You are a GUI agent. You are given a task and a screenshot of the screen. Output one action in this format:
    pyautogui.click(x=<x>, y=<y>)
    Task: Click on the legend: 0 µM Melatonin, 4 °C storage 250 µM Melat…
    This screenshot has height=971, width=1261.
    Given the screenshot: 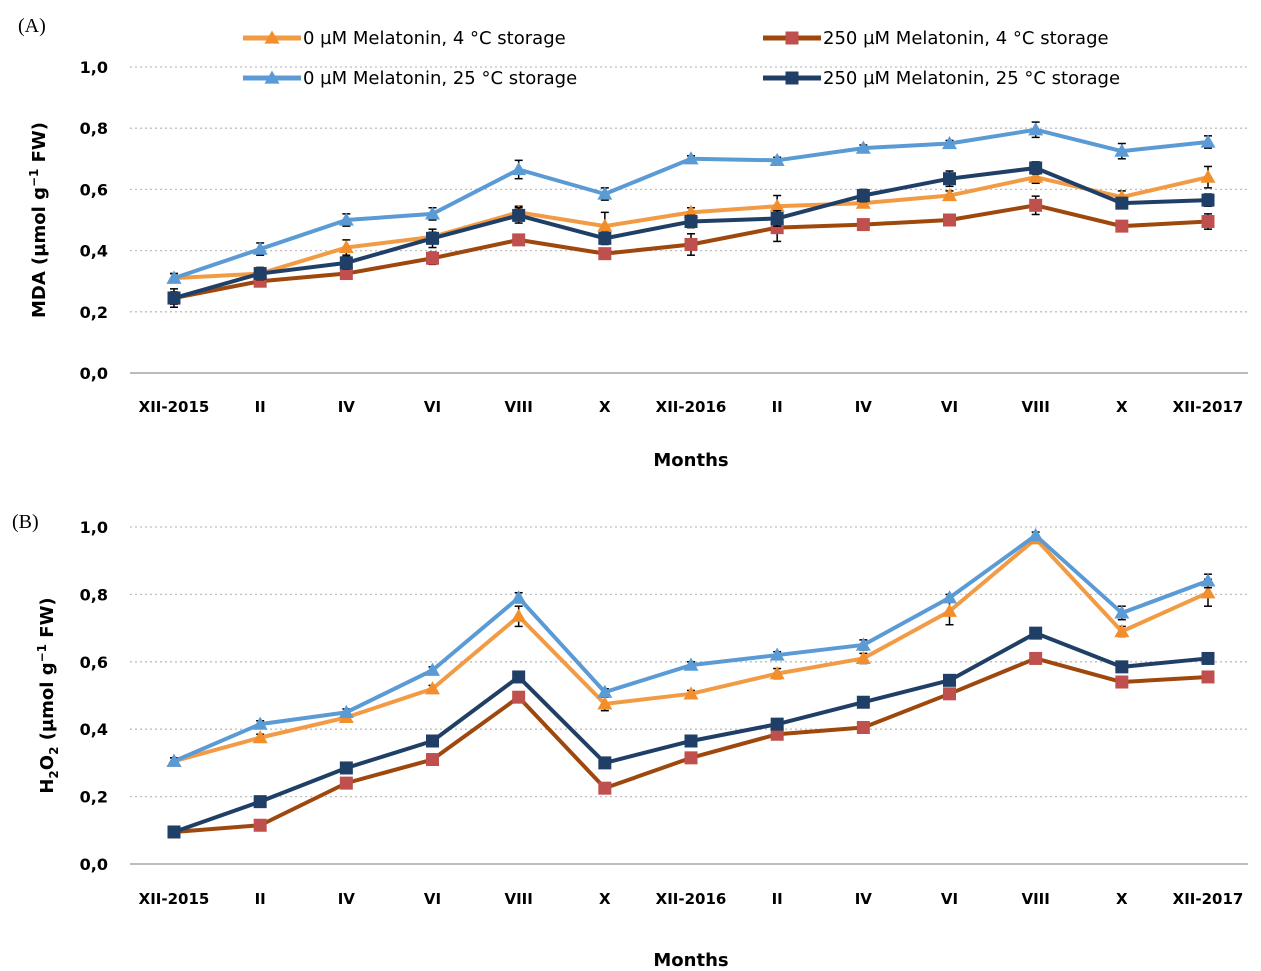 What is the action you would take?
    pyautogui.click(x=681, y=58)
    